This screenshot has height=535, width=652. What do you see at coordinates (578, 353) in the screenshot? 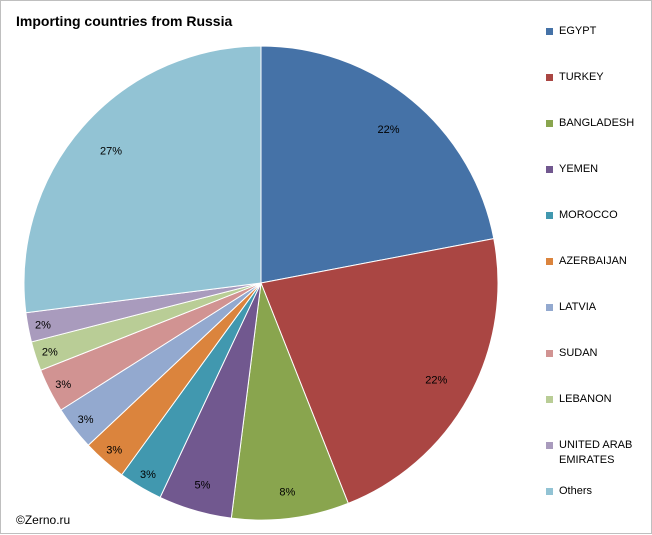
I see `legend-label: SUDAN` at bounding box center [578, 353].